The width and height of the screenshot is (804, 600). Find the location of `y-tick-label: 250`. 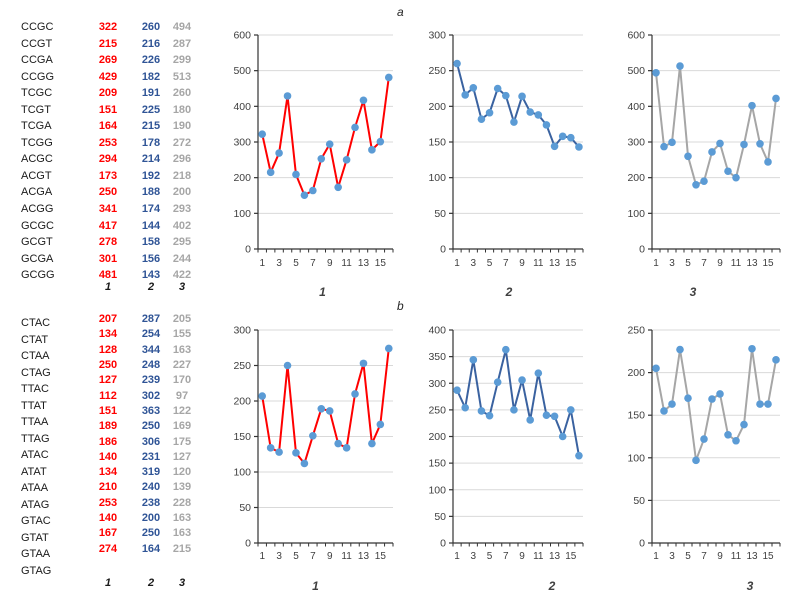

y-tick-label: 250 is located at coordinates (437, 71).